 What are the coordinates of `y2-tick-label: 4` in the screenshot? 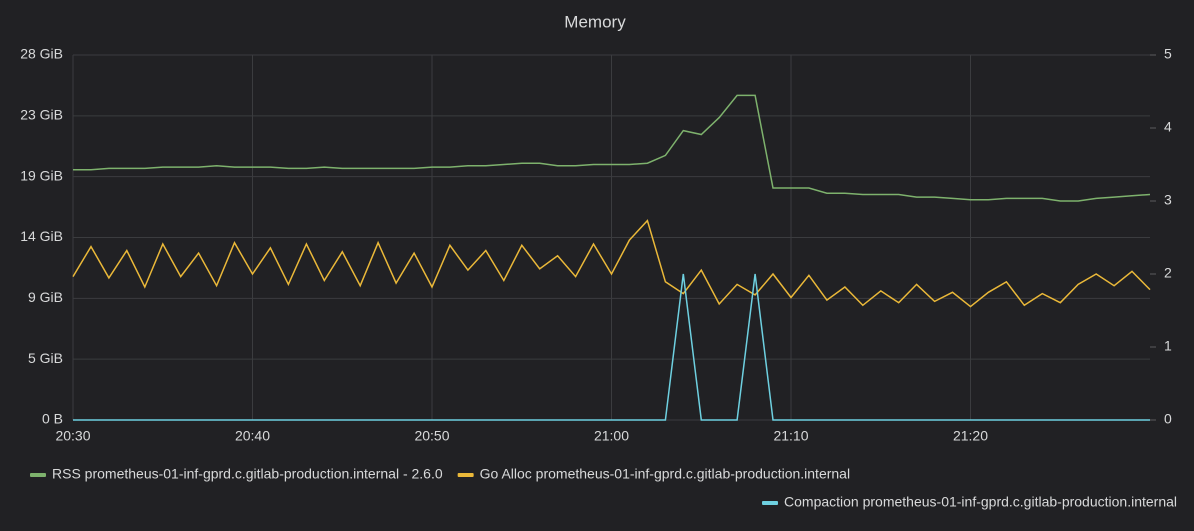 It's located at (1168, 127).